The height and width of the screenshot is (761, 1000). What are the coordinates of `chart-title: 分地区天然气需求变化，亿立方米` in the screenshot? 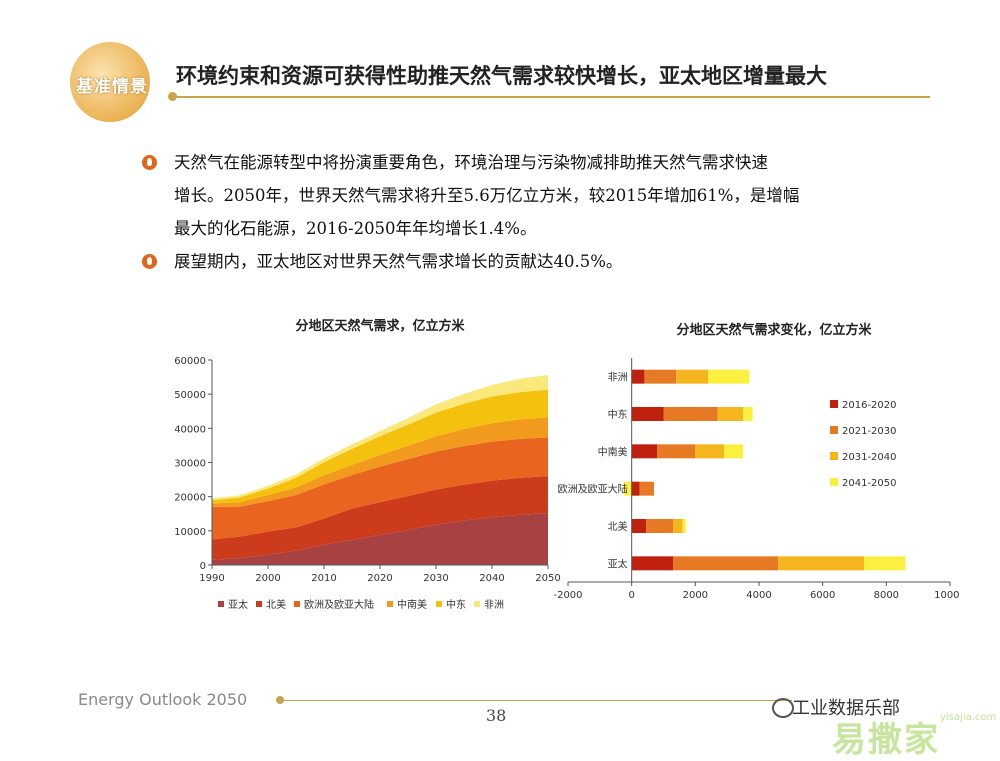 It's located at (774, 330).